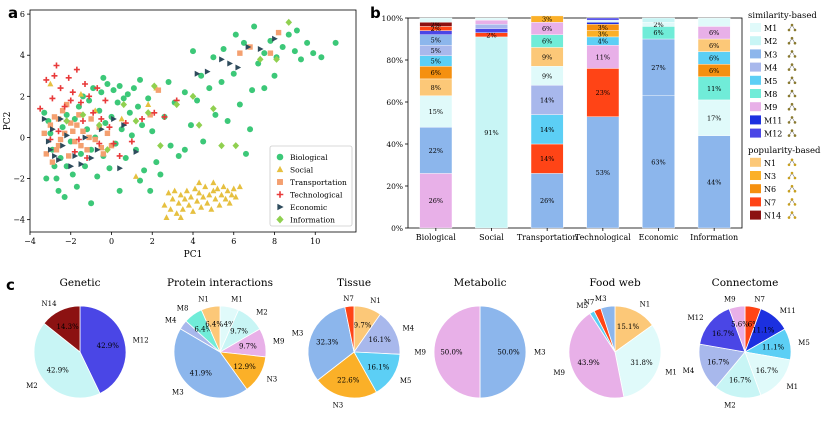 The height and width of the screenshot is (421, 830). I want to click on legend-label-m4: M4, so click(770, 68).